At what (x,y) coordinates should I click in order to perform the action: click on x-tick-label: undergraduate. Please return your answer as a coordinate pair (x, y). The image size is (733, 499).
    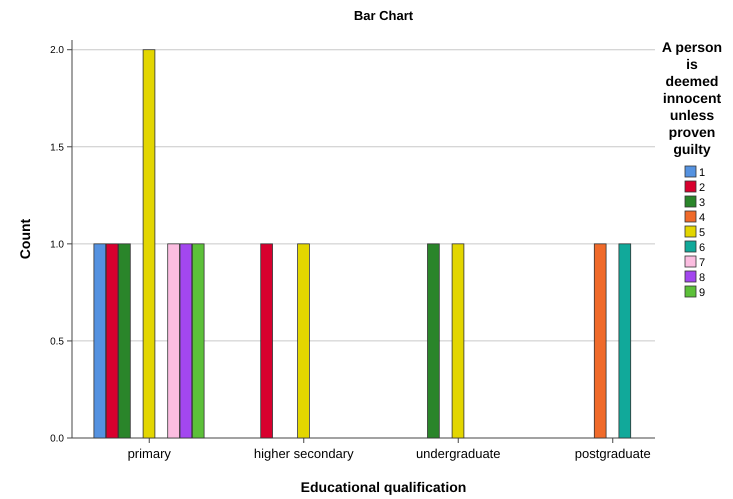
    Looking at the image, I should click on (458, 453).